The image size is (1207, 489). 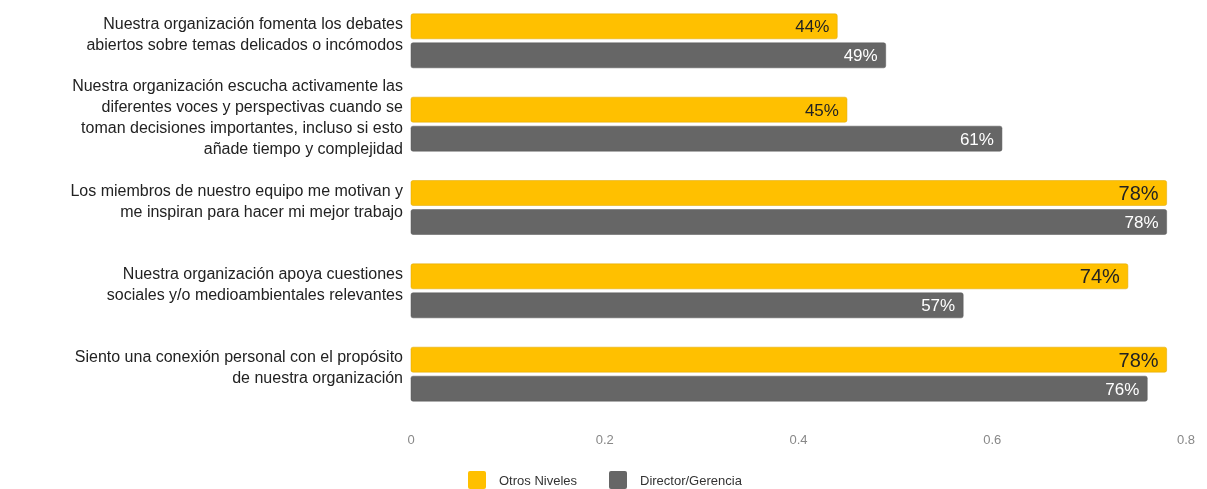 I want to click on data-label: 45%, so click(x=821, y=110).